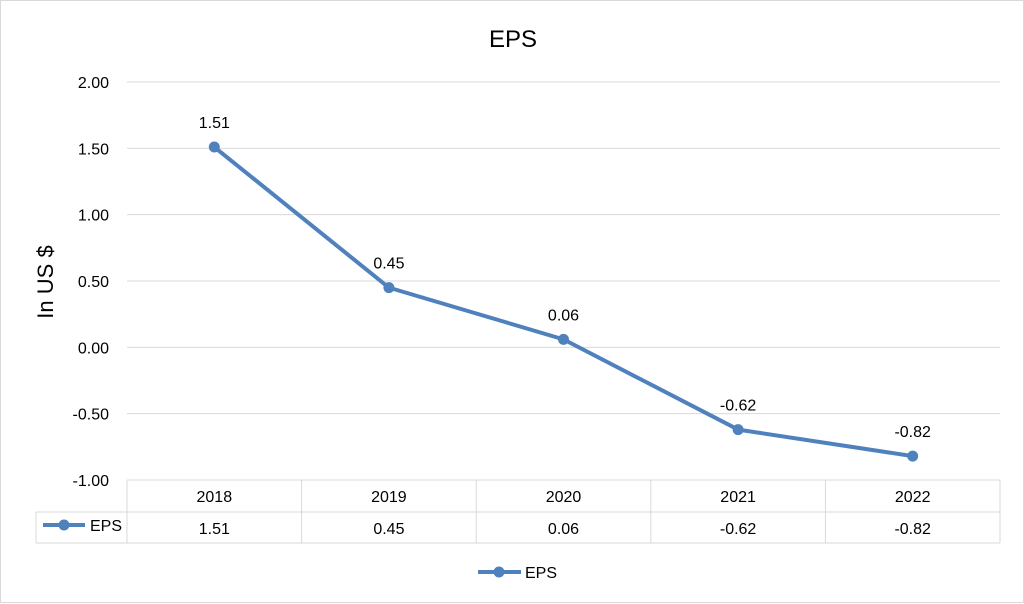 Image resolution: width=1024 pixels, height=604 pixels. What do you see at coordinates (106, 526) in the screenshot?
I see `table-row-label: EPS` at bounding box center [106, 526].